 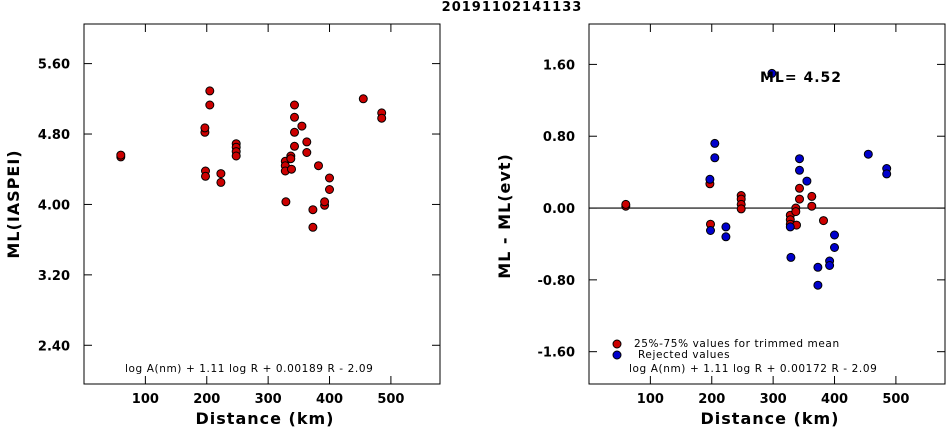 I want to click on y-tick-label: 1.60, so click(x=559, y=65).